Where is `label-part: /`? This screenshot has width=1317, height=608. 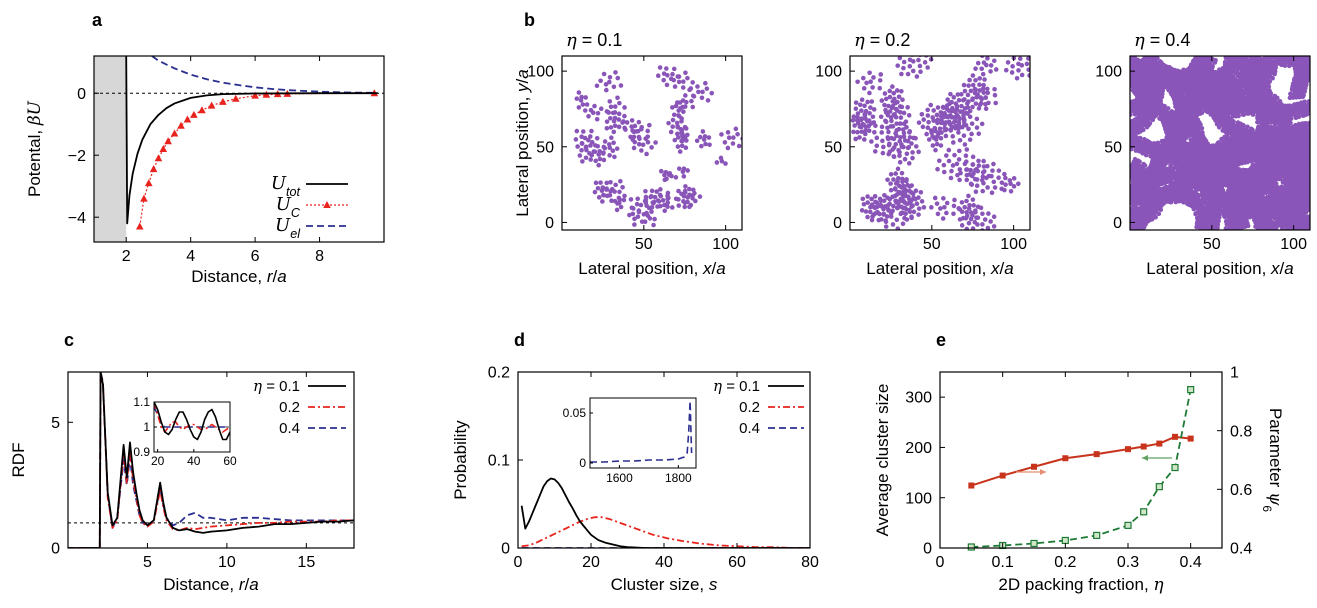 label-part: / is located at coordinates (275, 276).